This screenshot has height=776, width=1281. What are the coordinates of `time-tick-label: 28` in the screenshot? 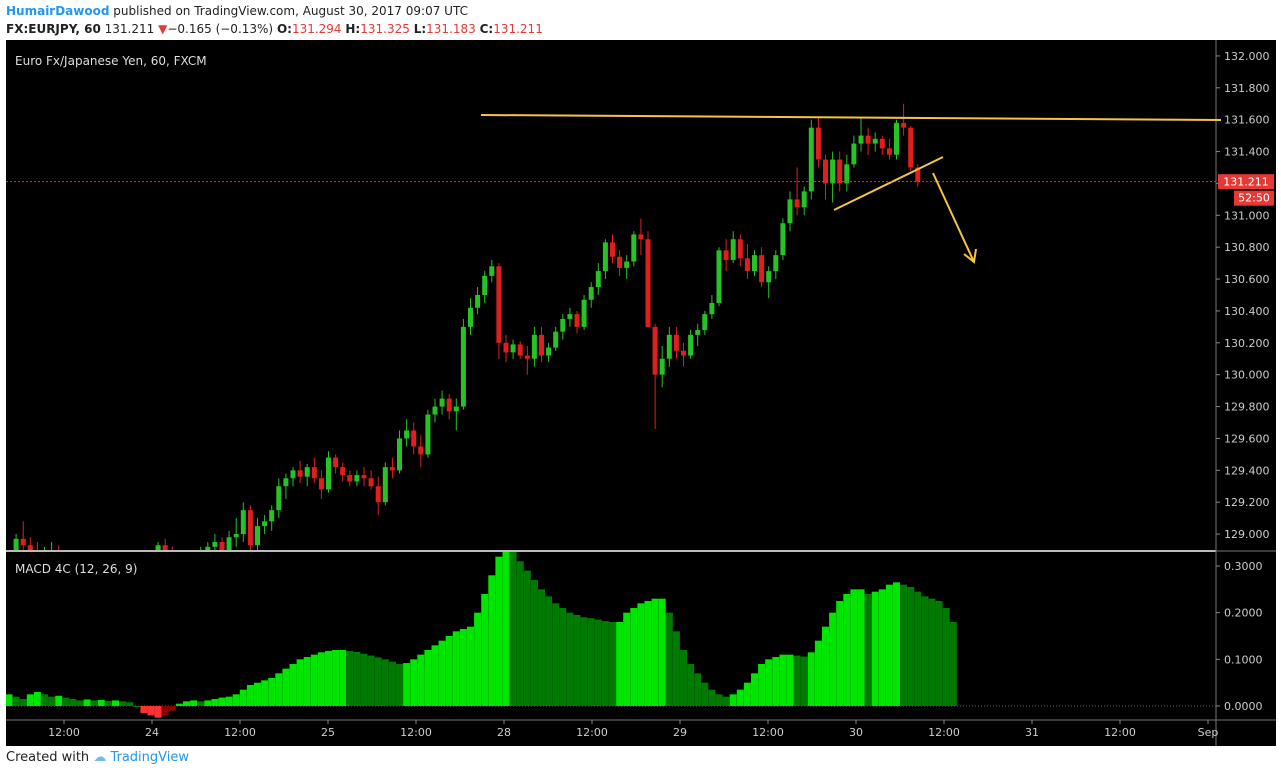 It's located at (504, 732).